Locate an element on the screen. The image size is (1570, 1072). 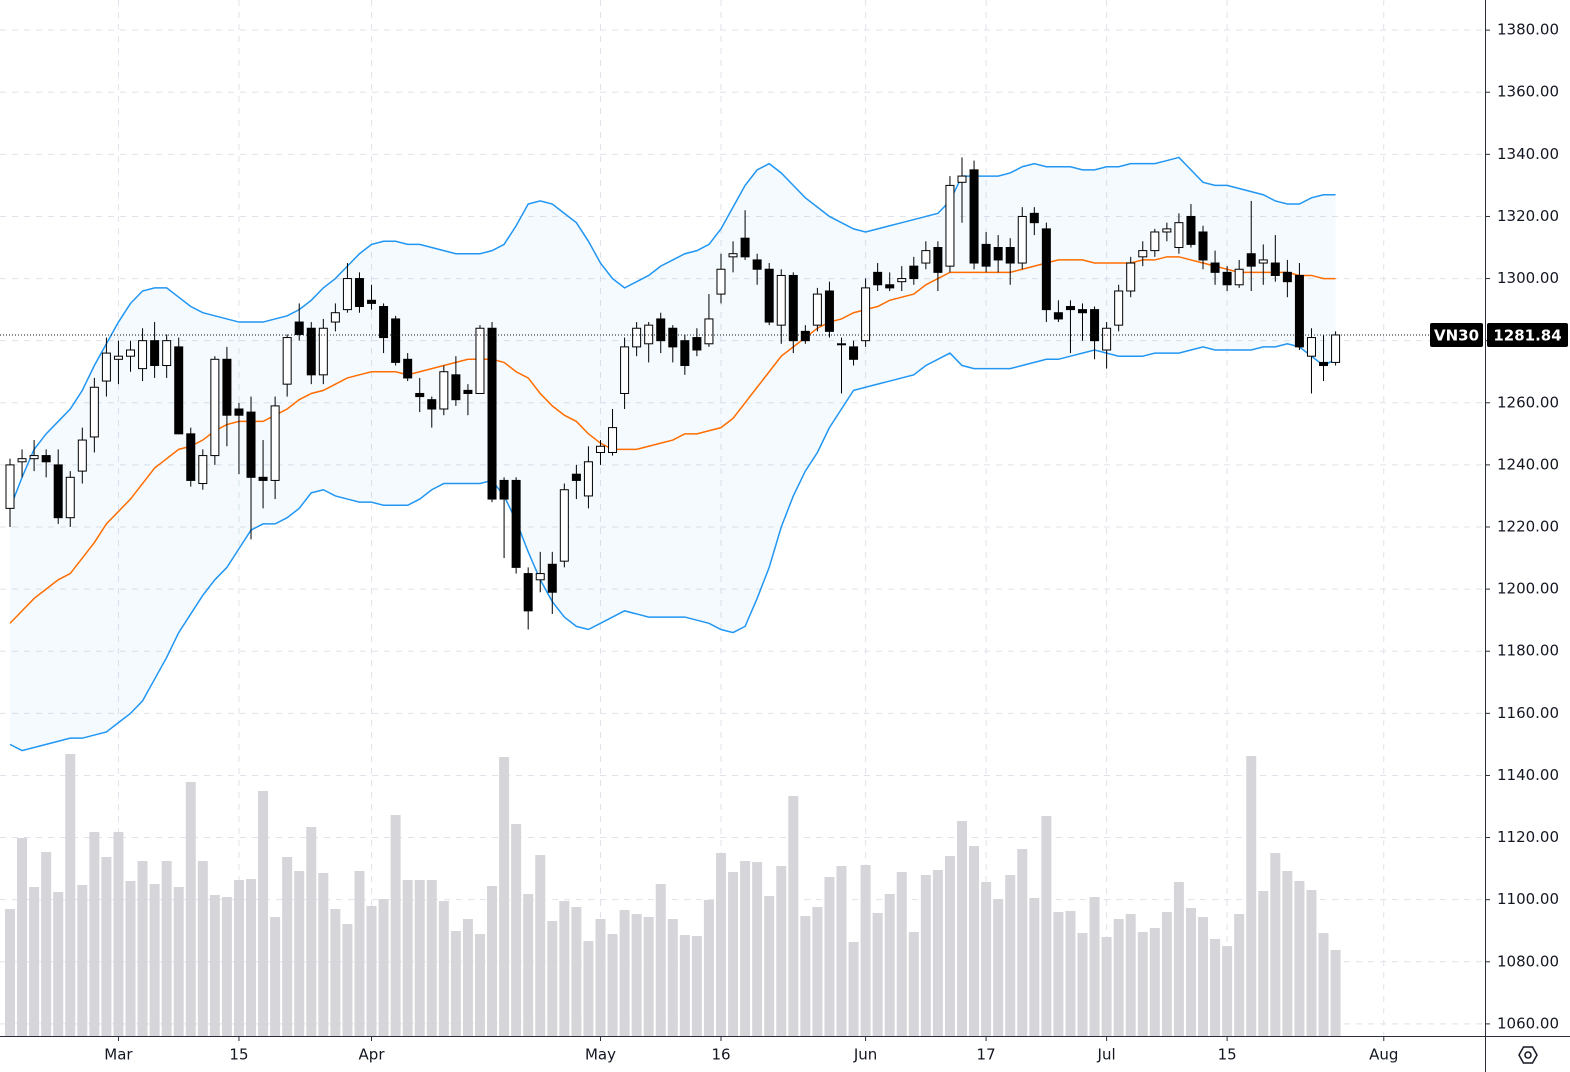
price-tag-label: 1281.84 is located at coordinates (1527, 335).